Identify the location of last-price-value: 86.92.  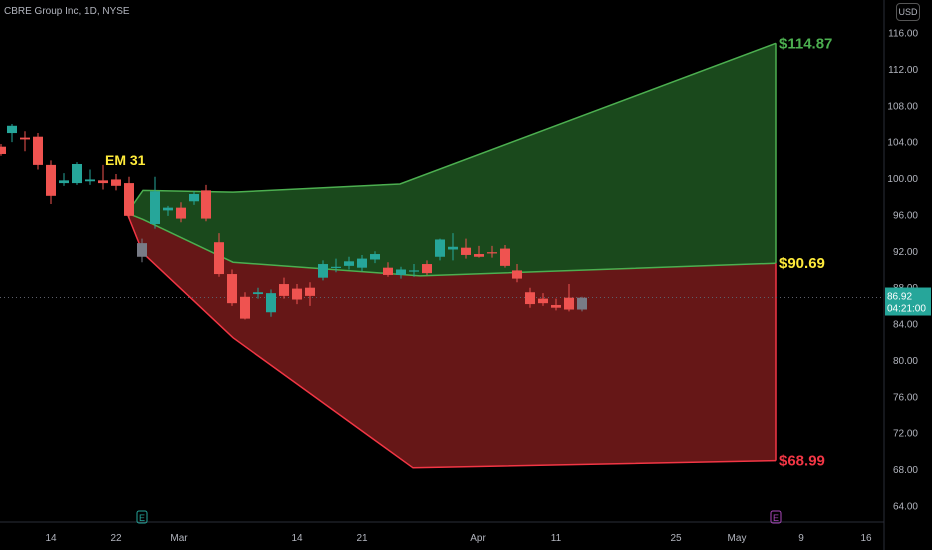
(899, 297).